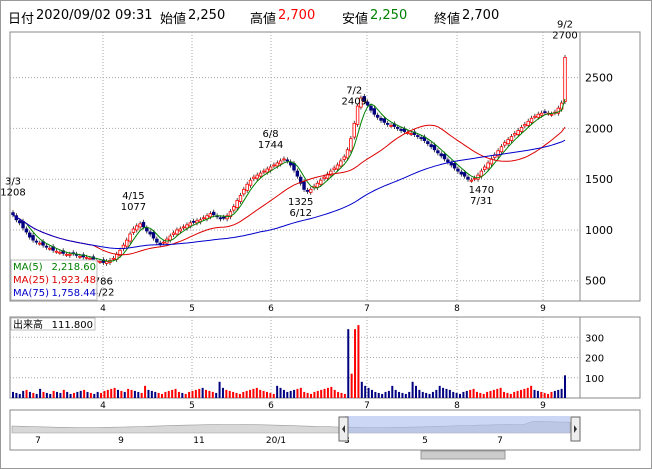  I want to click on navigator-tick-label: 11, so click(198, 441).